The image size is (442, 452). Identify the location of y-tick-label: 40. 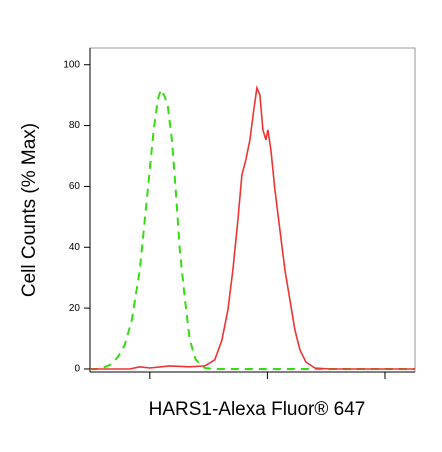
(75, 247).